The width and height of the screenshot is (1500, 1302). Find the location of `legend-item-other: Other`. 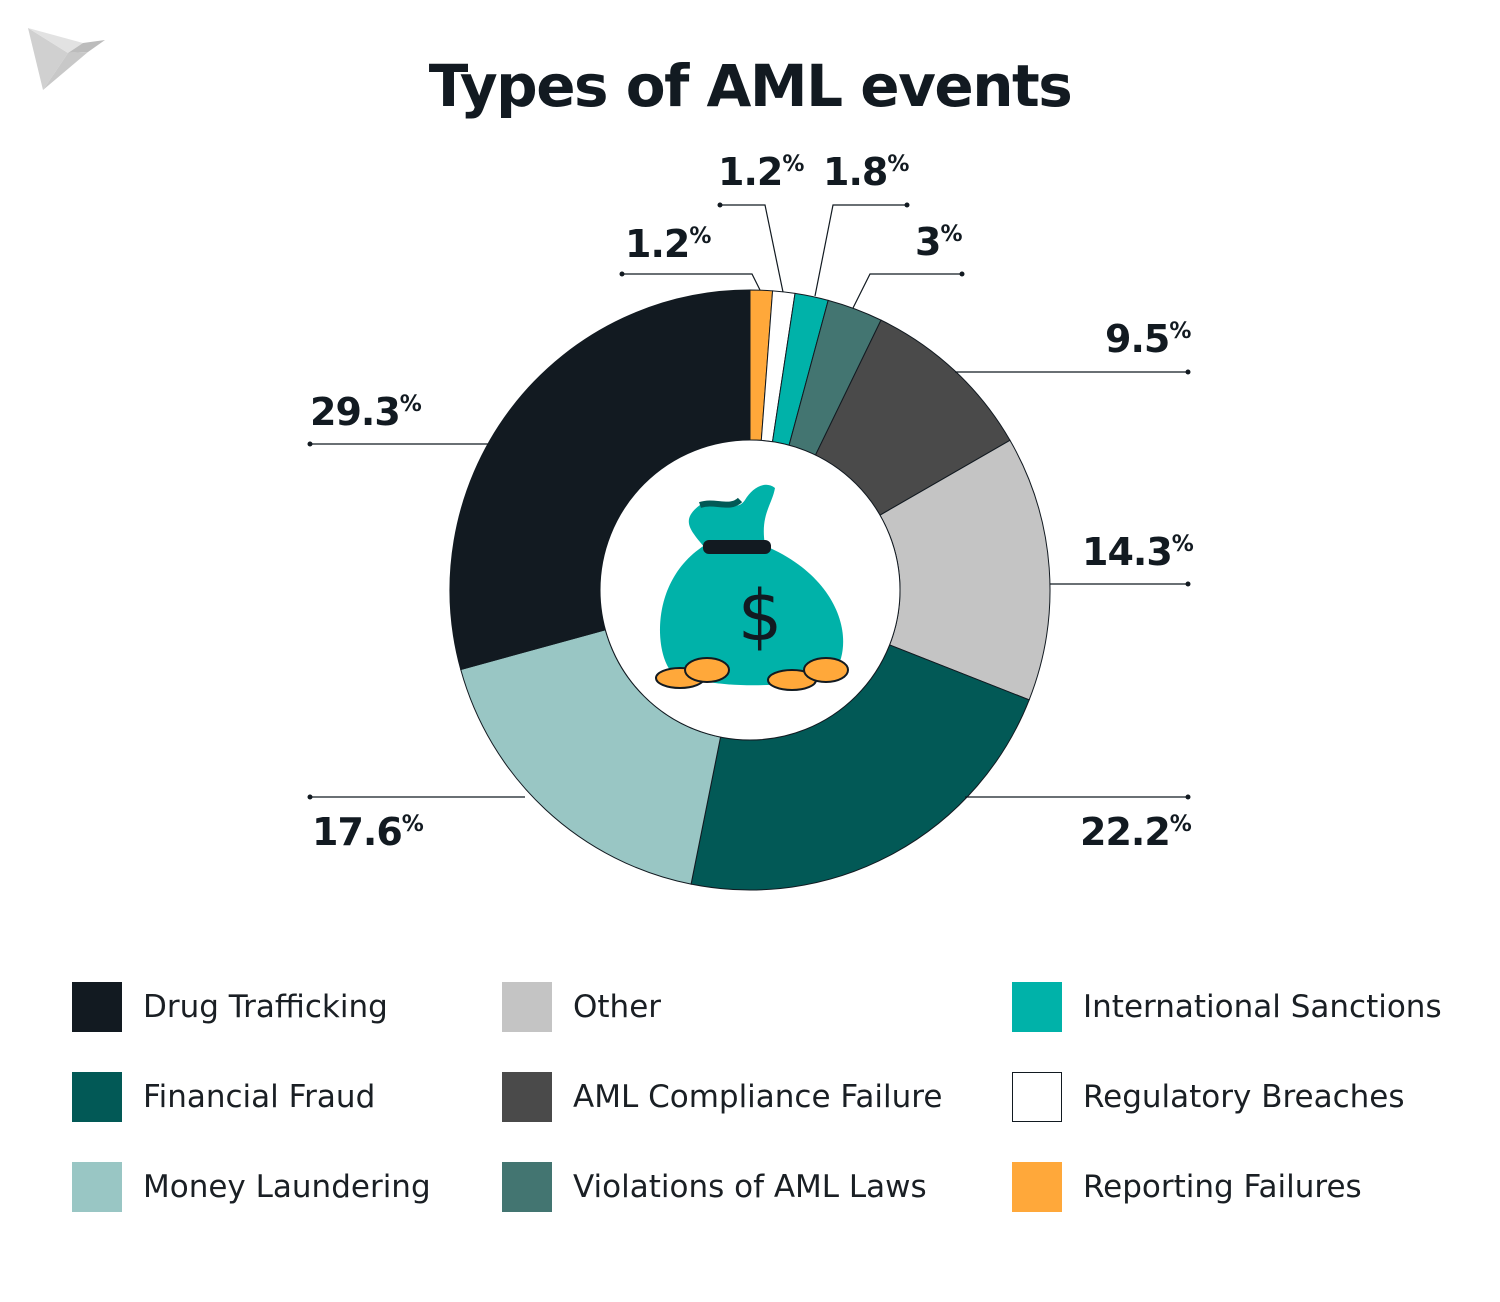

legend-item-other: Other is located at coordinates (581, 1007).